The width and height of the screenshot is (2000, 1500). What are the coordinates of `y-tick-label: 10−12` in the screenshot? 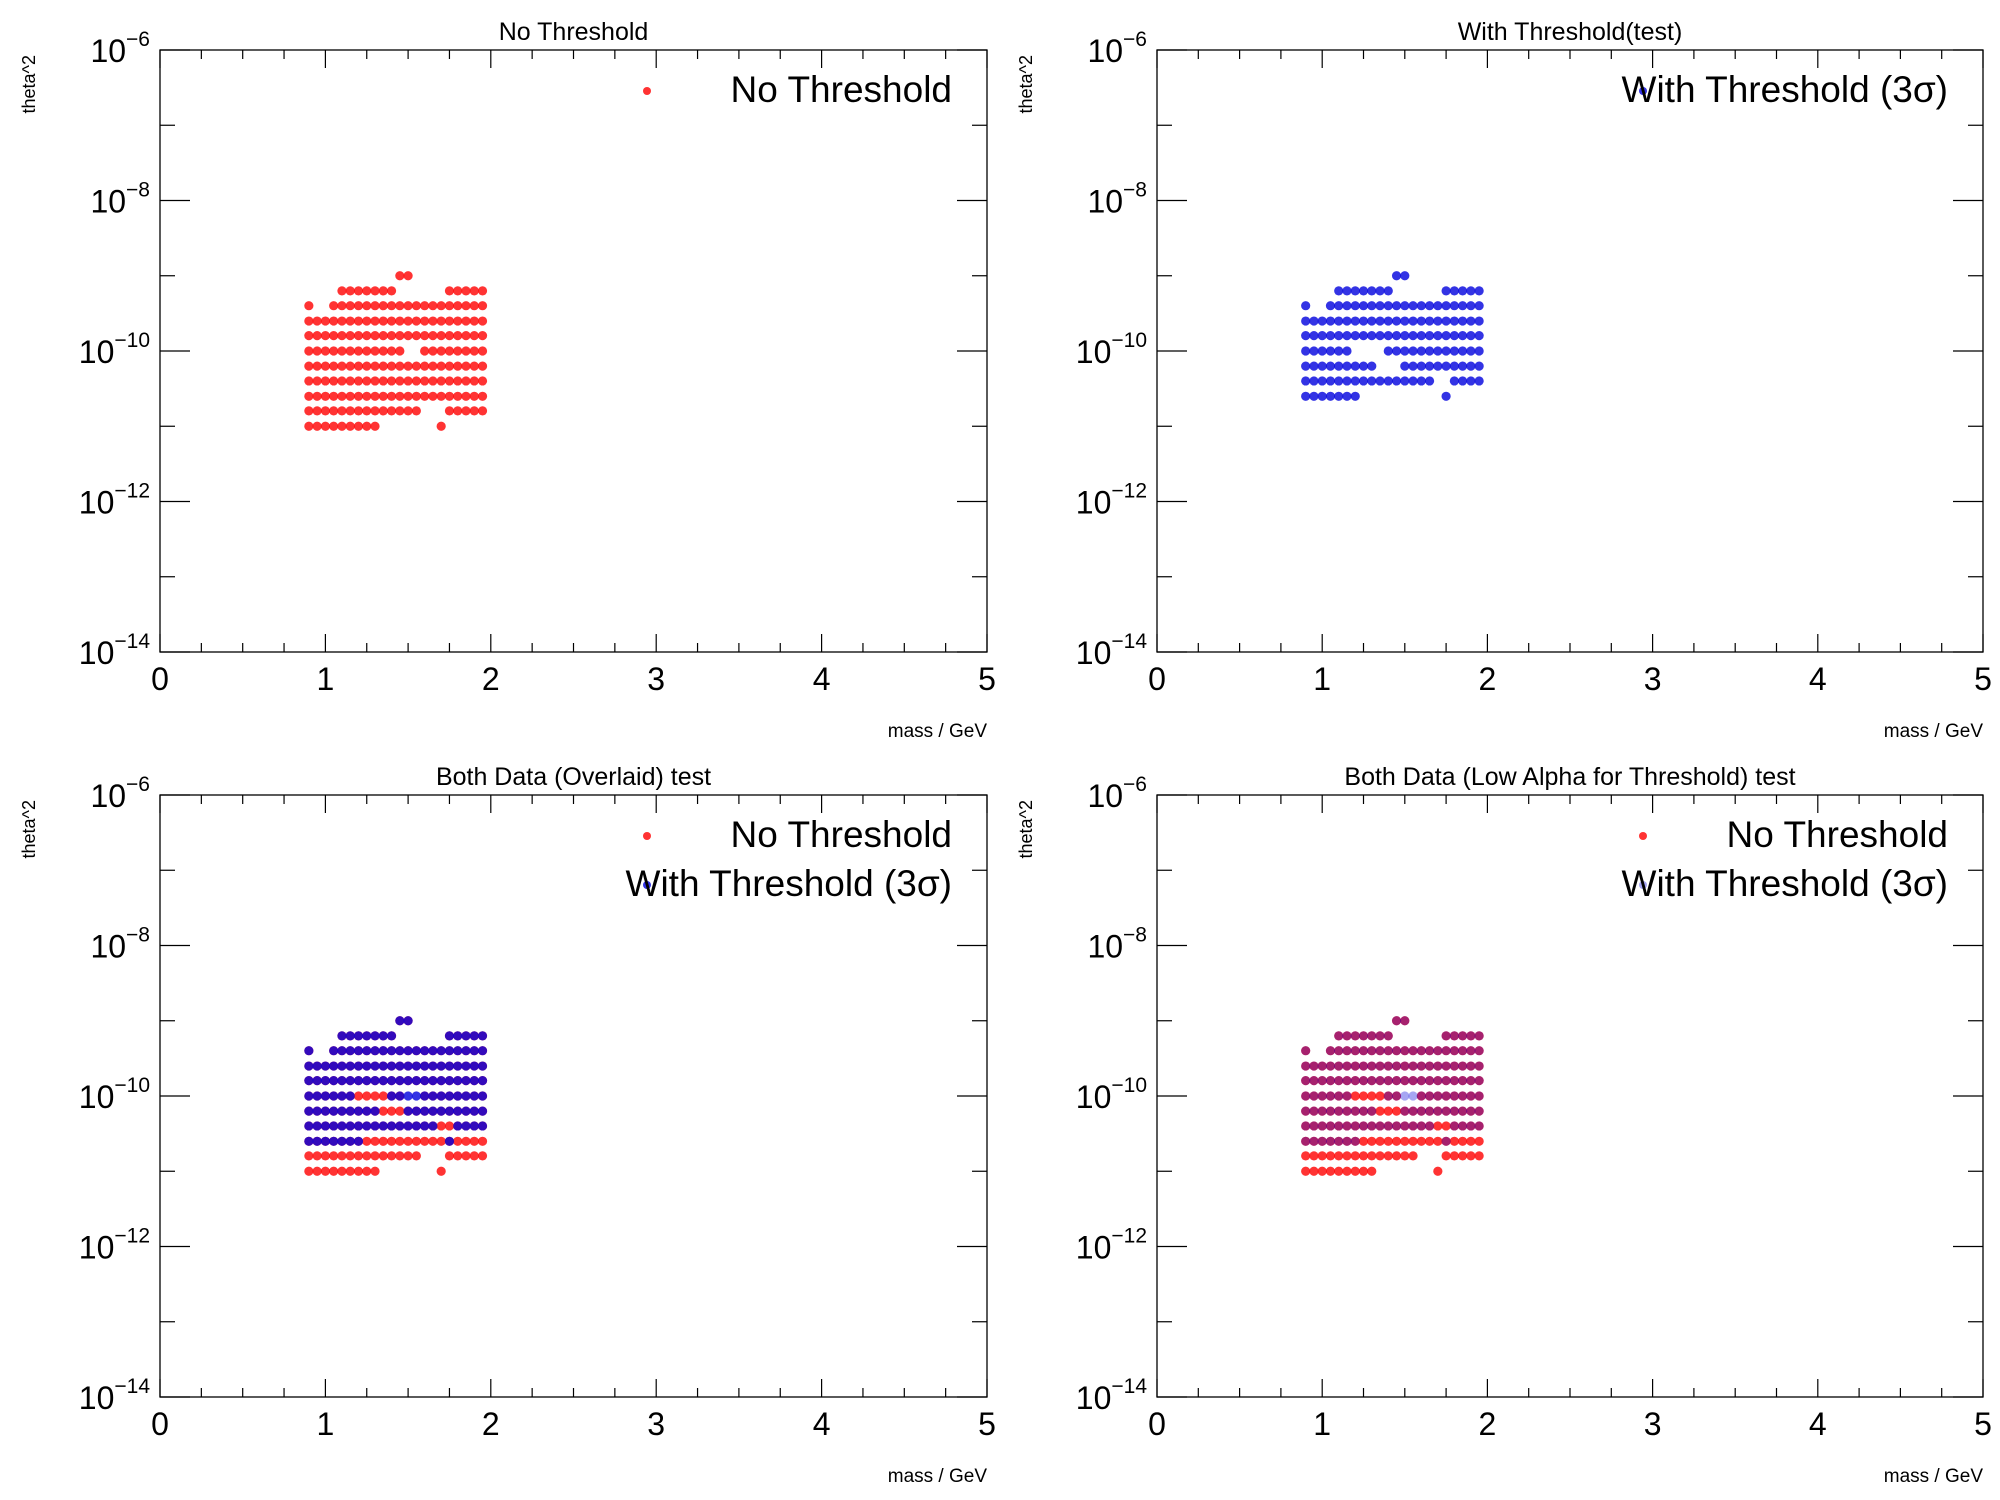 It's located at (114, 500).